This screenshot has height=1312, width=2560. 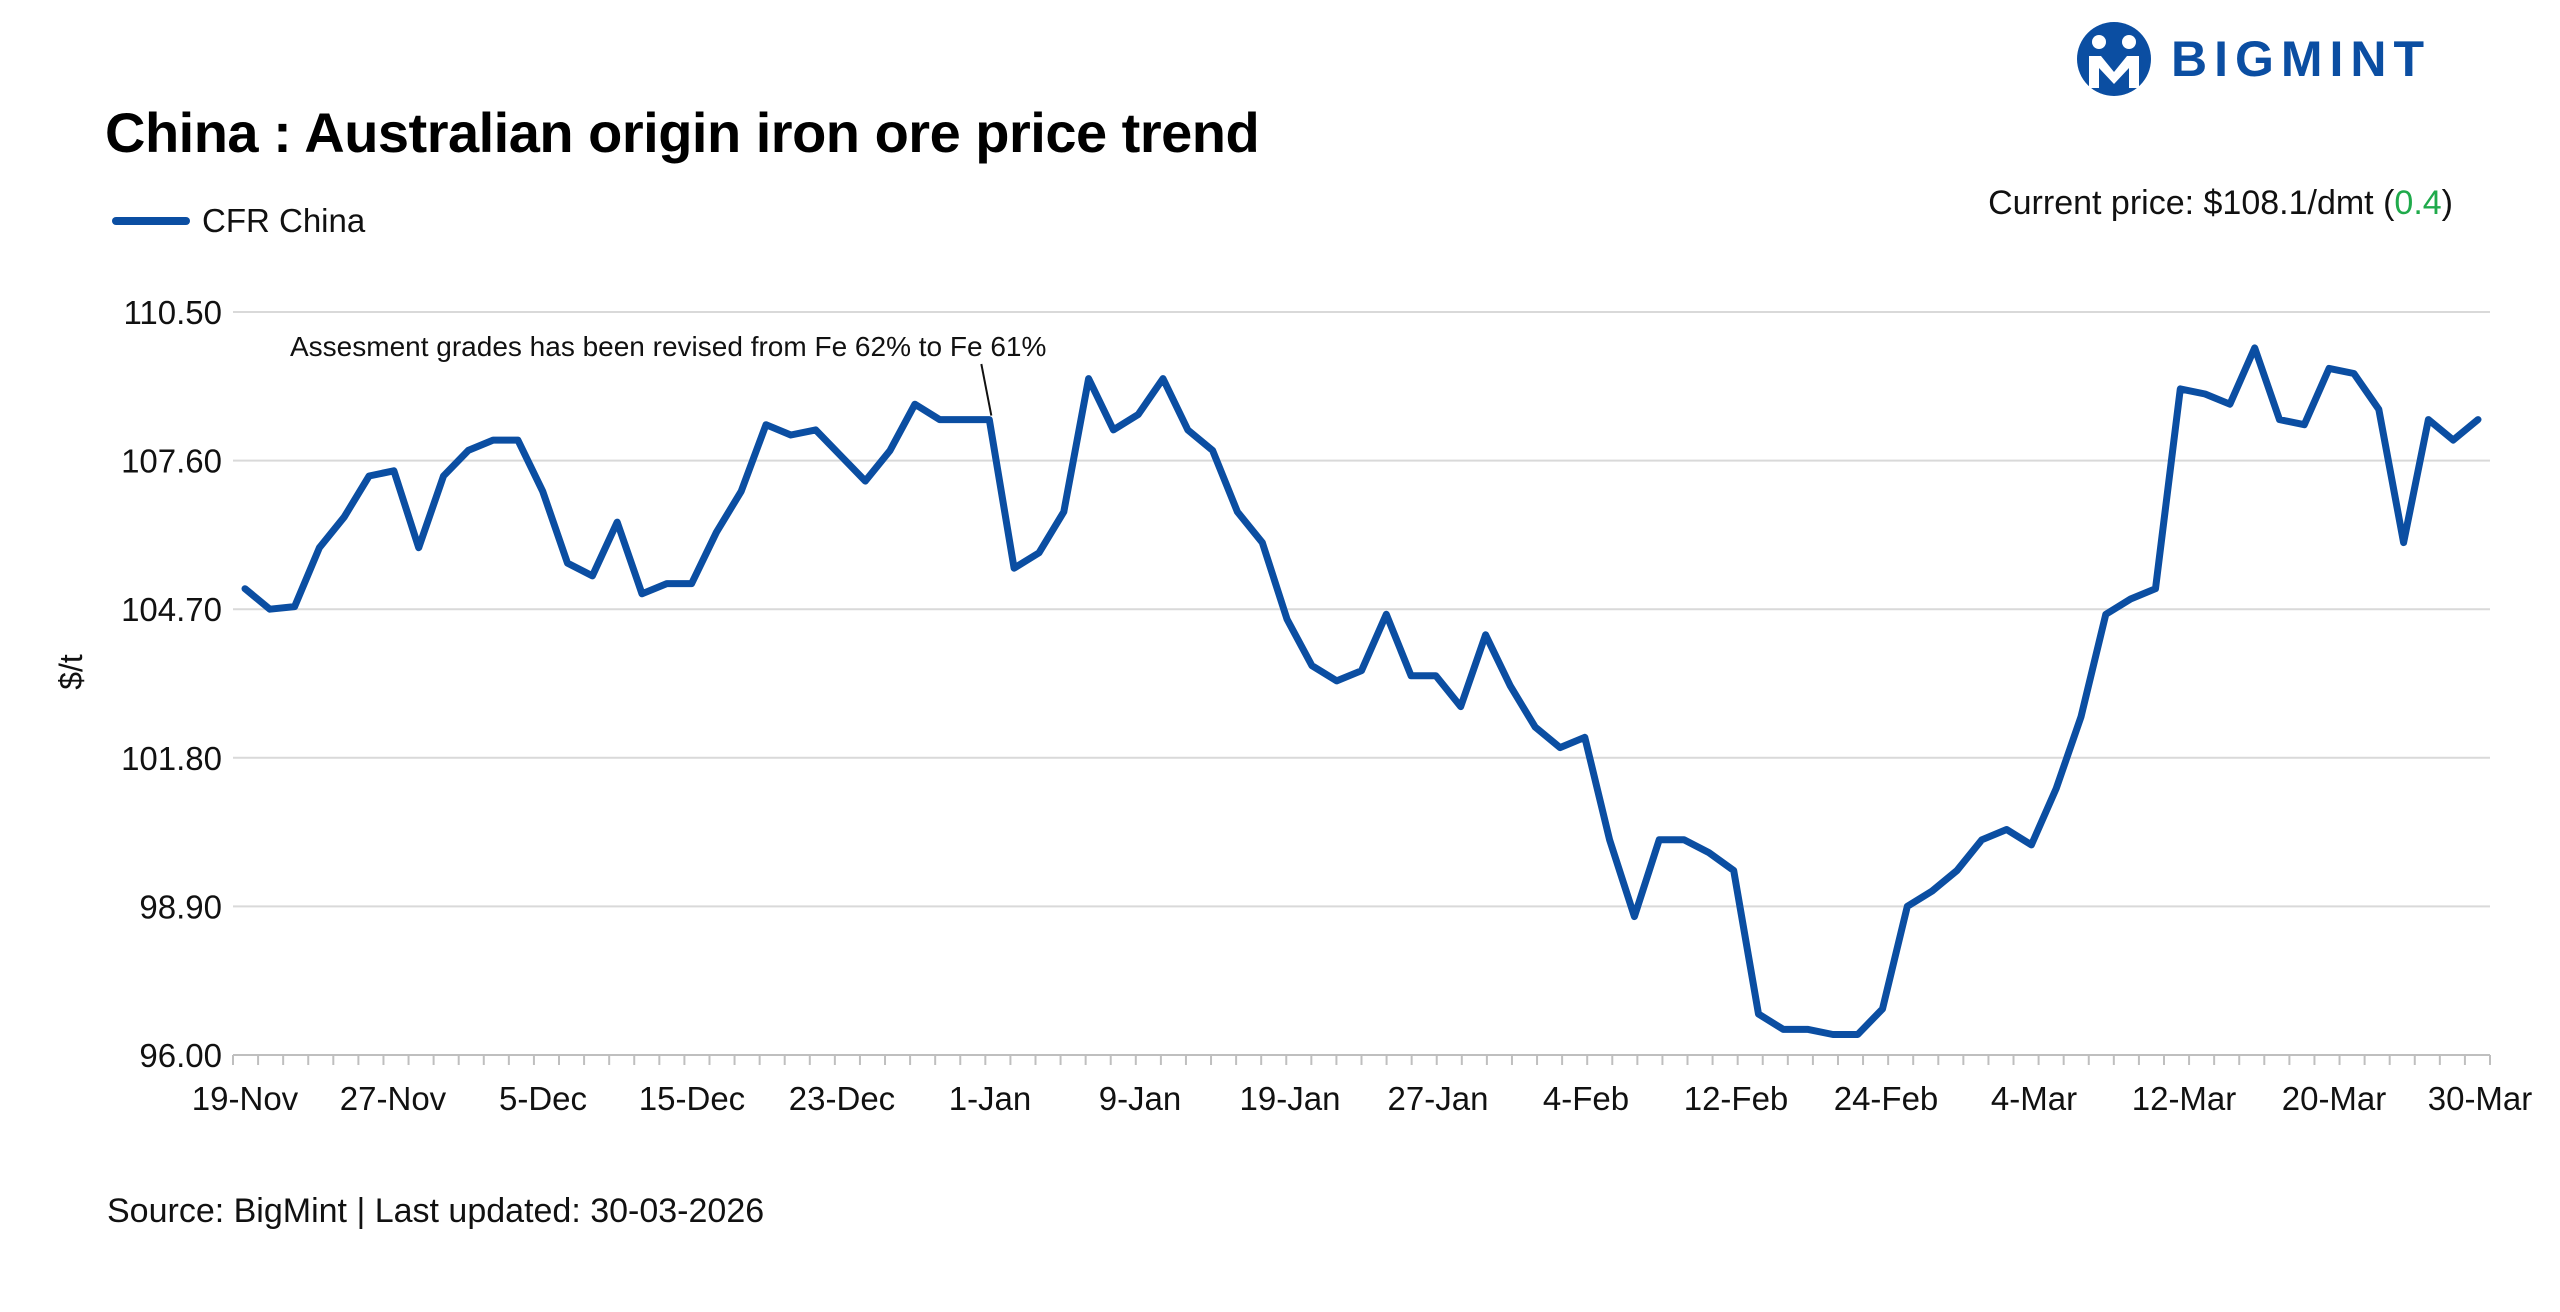 What do you see at coordinates (171, 609) in the screenshot?
I see `y-tick-label: 104.70` at bounding box center [171, 609].